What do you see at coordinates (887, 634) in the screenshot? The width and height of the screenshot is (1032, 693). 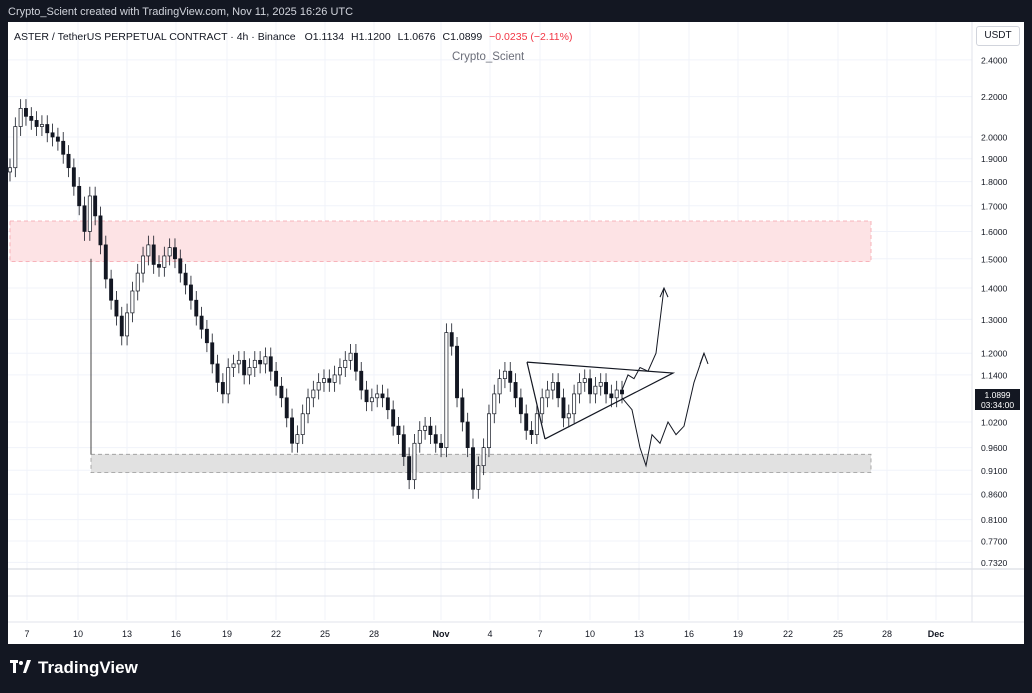 I see `time-tick-label: 28` at bounding box center [887, 634].